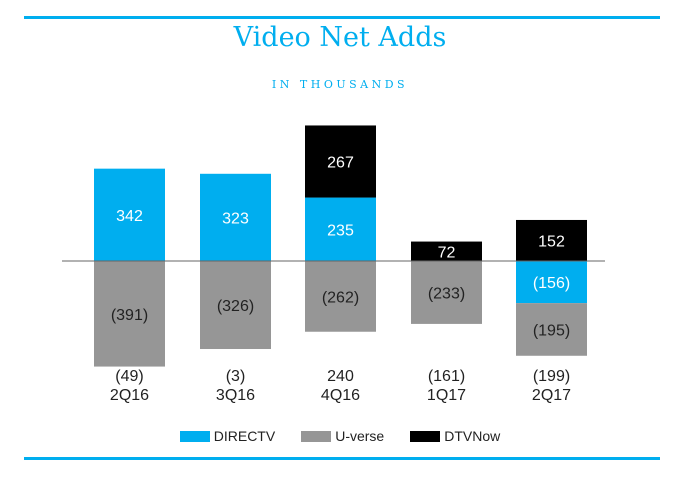 The width and height of the screenshot is (680, 480). I want to click on total-label-4Q16: 240, so click(340, 376).